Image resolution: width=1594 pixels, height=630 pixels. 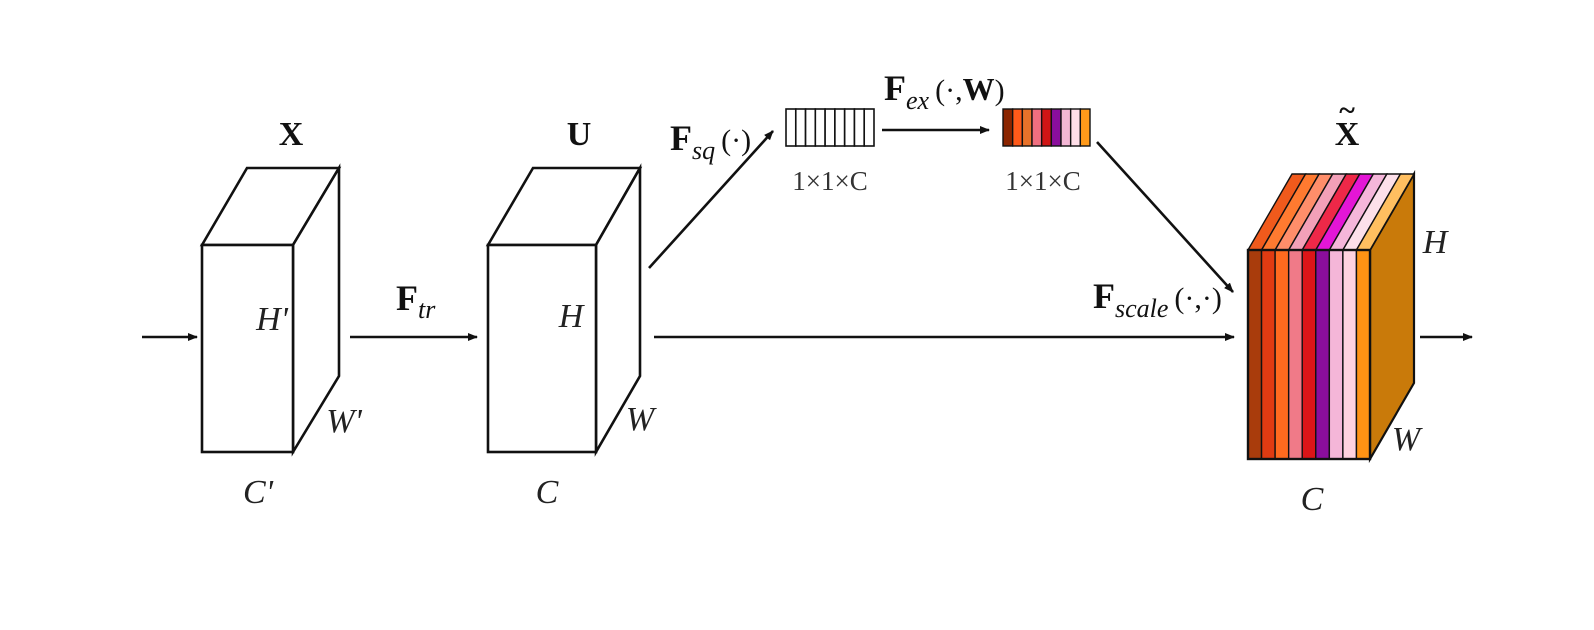 I want to click on output-tensor-cuboid, so click(x=1331, y=316).